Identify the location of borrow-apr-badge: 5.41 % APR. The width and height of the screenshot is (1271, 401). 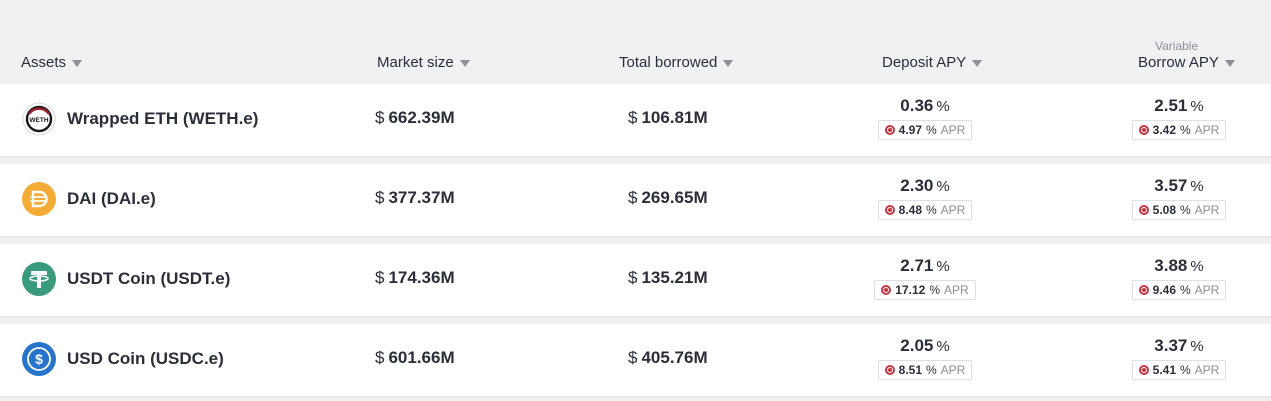
(1179, 370).